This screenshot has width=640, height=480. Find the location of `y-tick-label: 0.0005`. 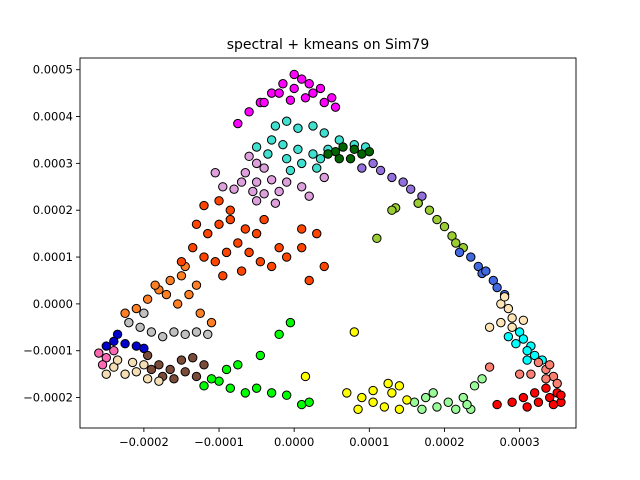

y-tick-label: 0.0005 is located at coordinates (53, 70).